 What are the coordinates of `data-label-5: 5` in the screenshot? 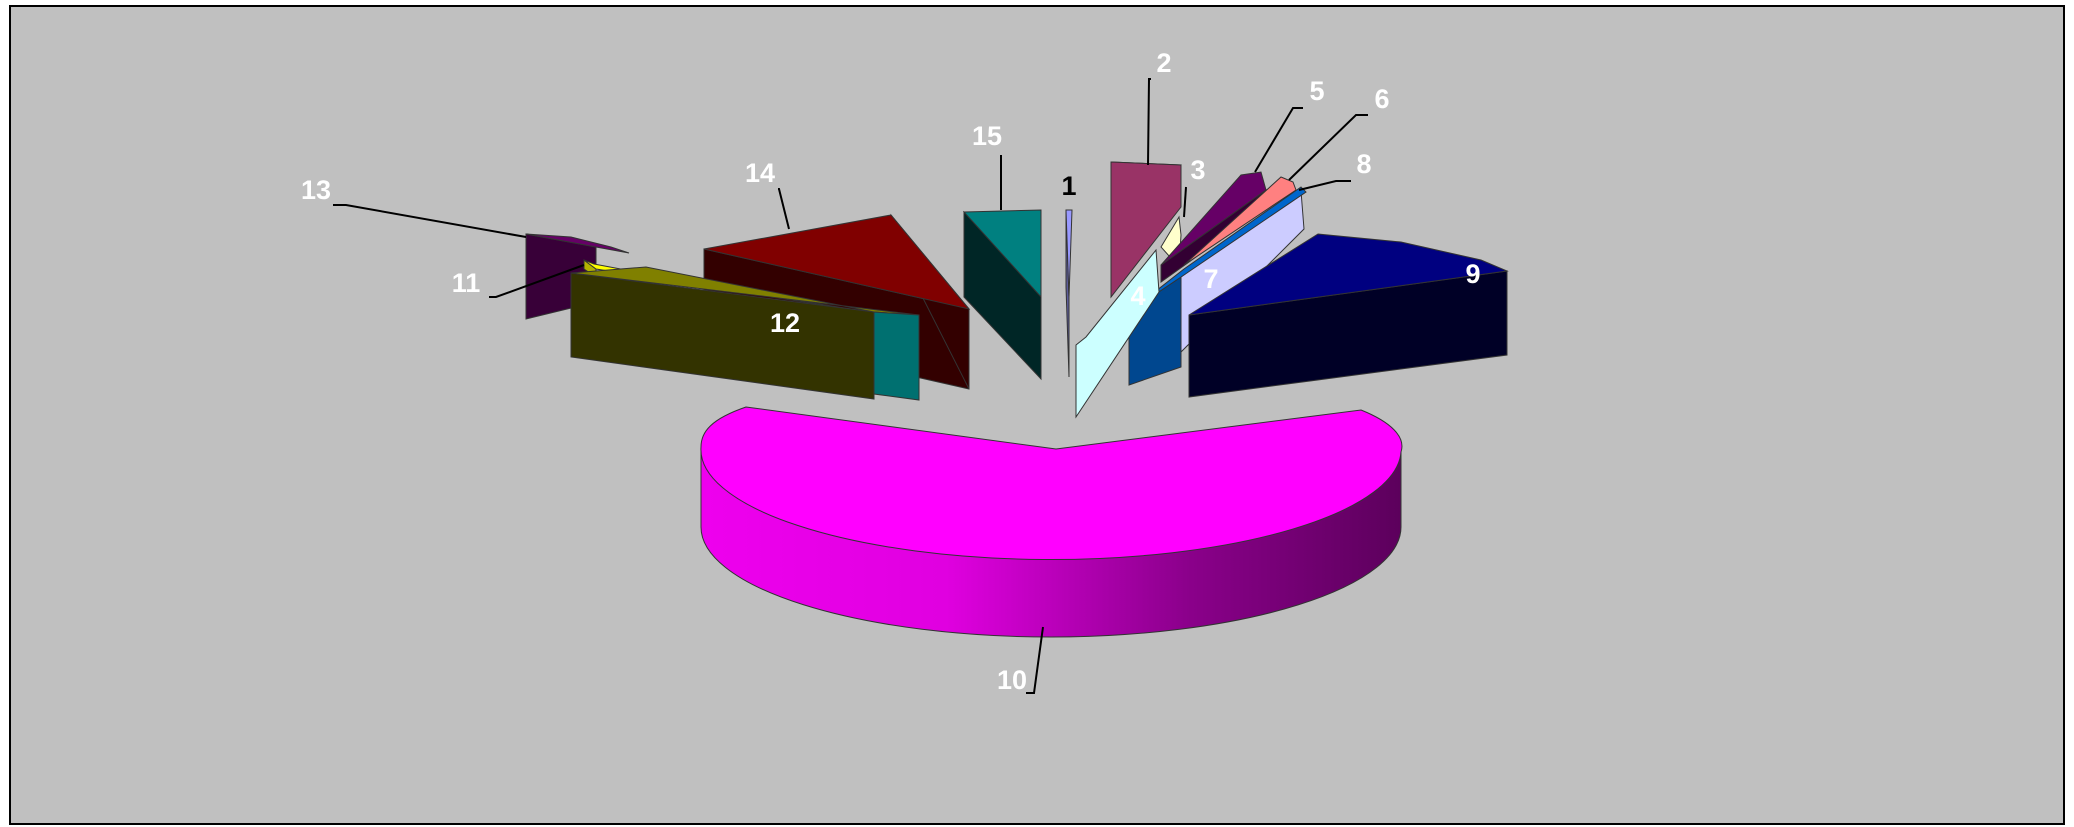 It's located at (1316, 91).